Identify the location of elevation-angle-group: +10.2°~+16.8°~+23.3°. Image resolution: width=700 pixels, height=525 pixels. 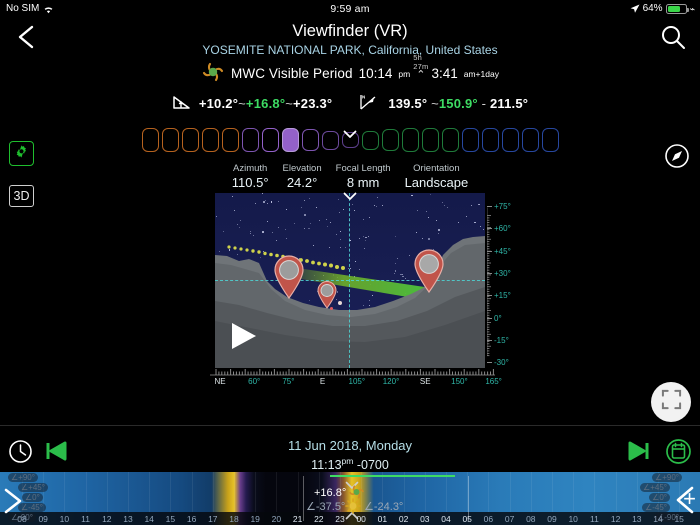
(252, 103).